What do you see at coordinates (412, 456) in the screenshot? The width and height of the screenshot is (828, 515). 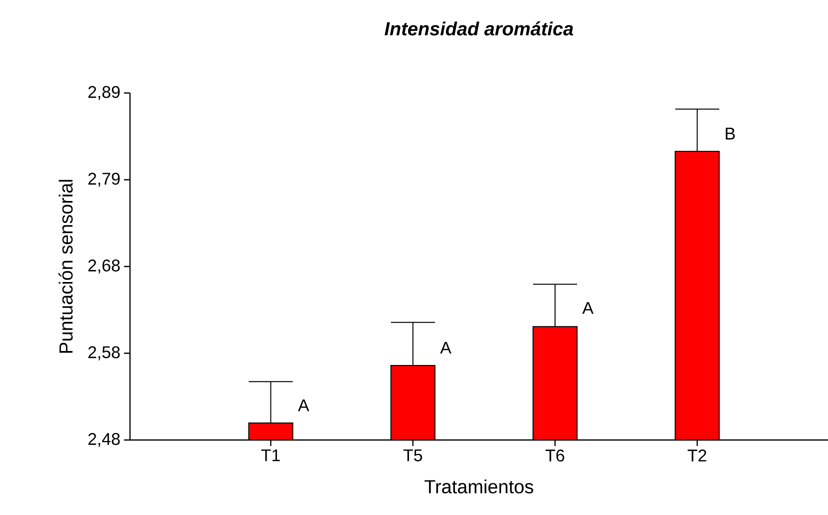 I see `x-tick-label: T5` at bounding box center [412, 456].